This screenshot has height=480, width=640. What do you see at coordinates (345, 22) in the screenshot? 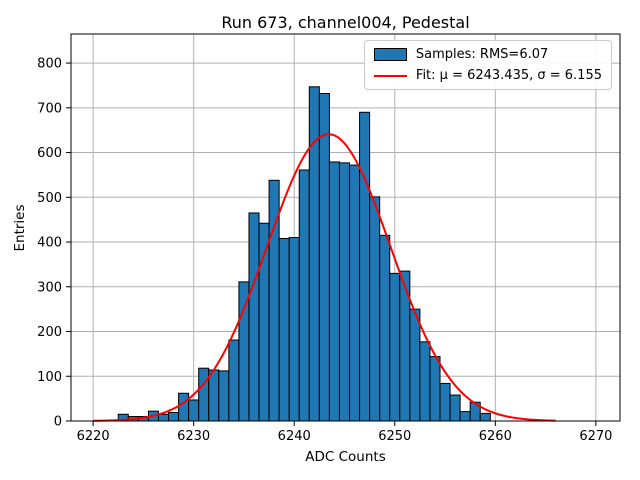
I see `chart-title: Run 673, channel004, Pedestal` at bounding box center [345, 22].